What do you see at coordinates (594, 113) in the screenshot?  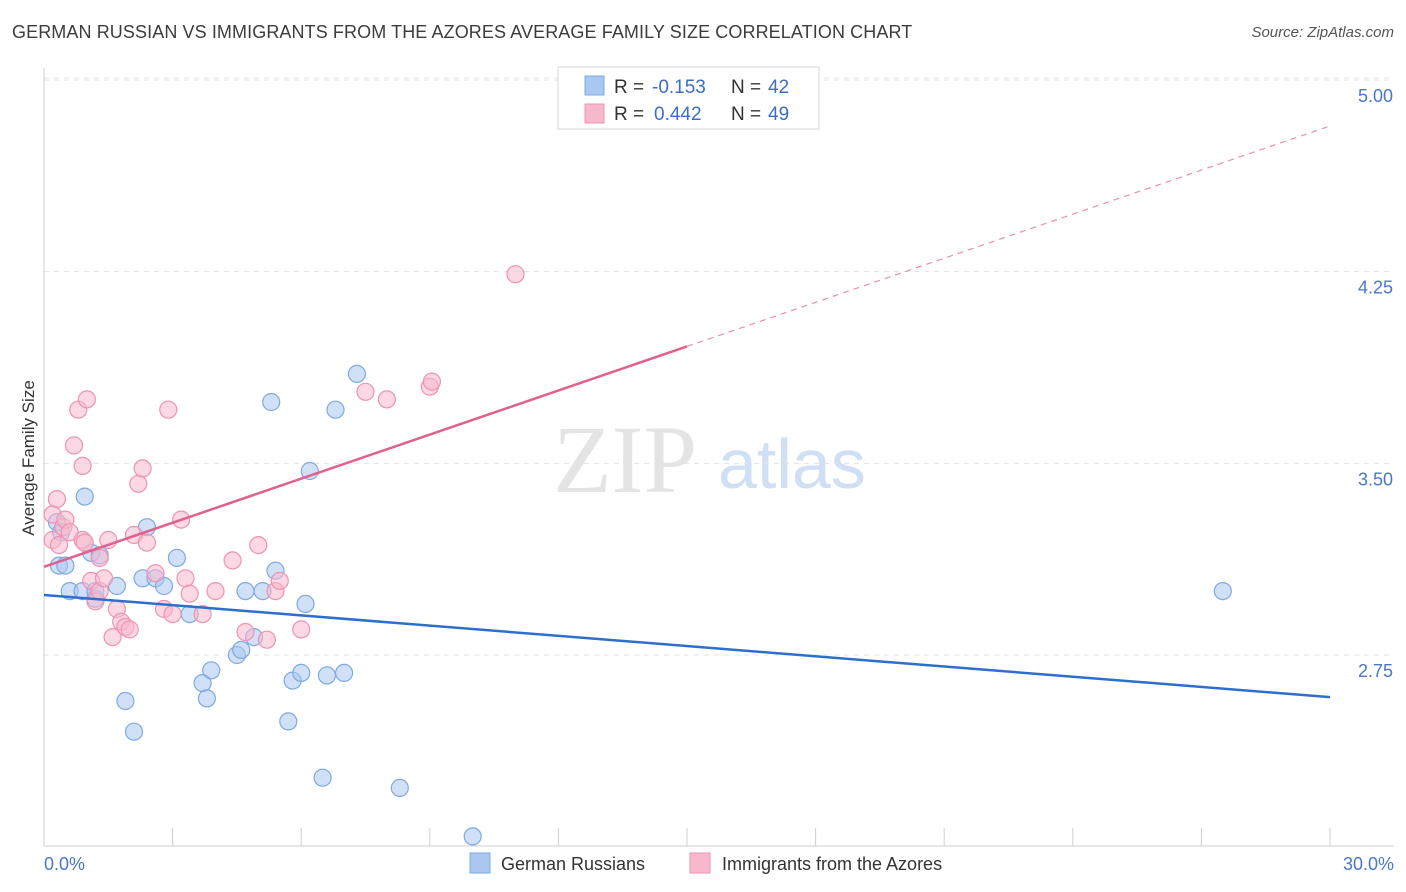 I see `legend-swatch-azores` at bounding box center [594, 113].